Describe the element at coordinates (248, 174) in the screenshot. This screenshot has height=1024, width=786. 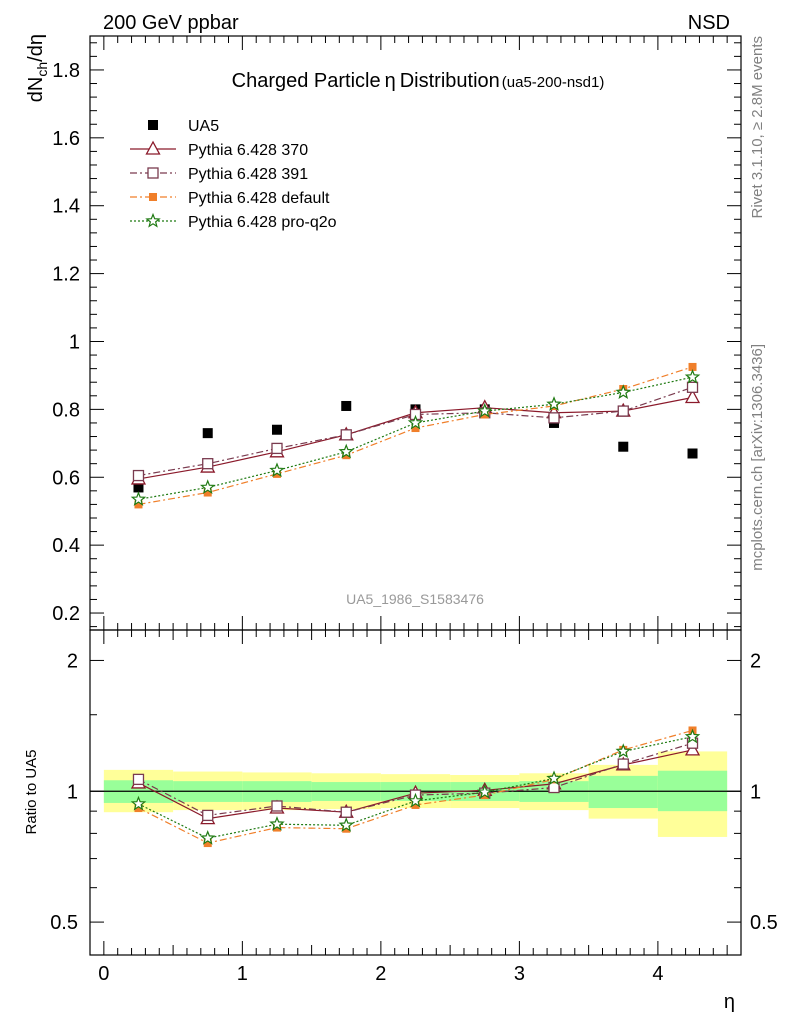
I see `legend-label-2: Pythia 6.428 391` at that location.